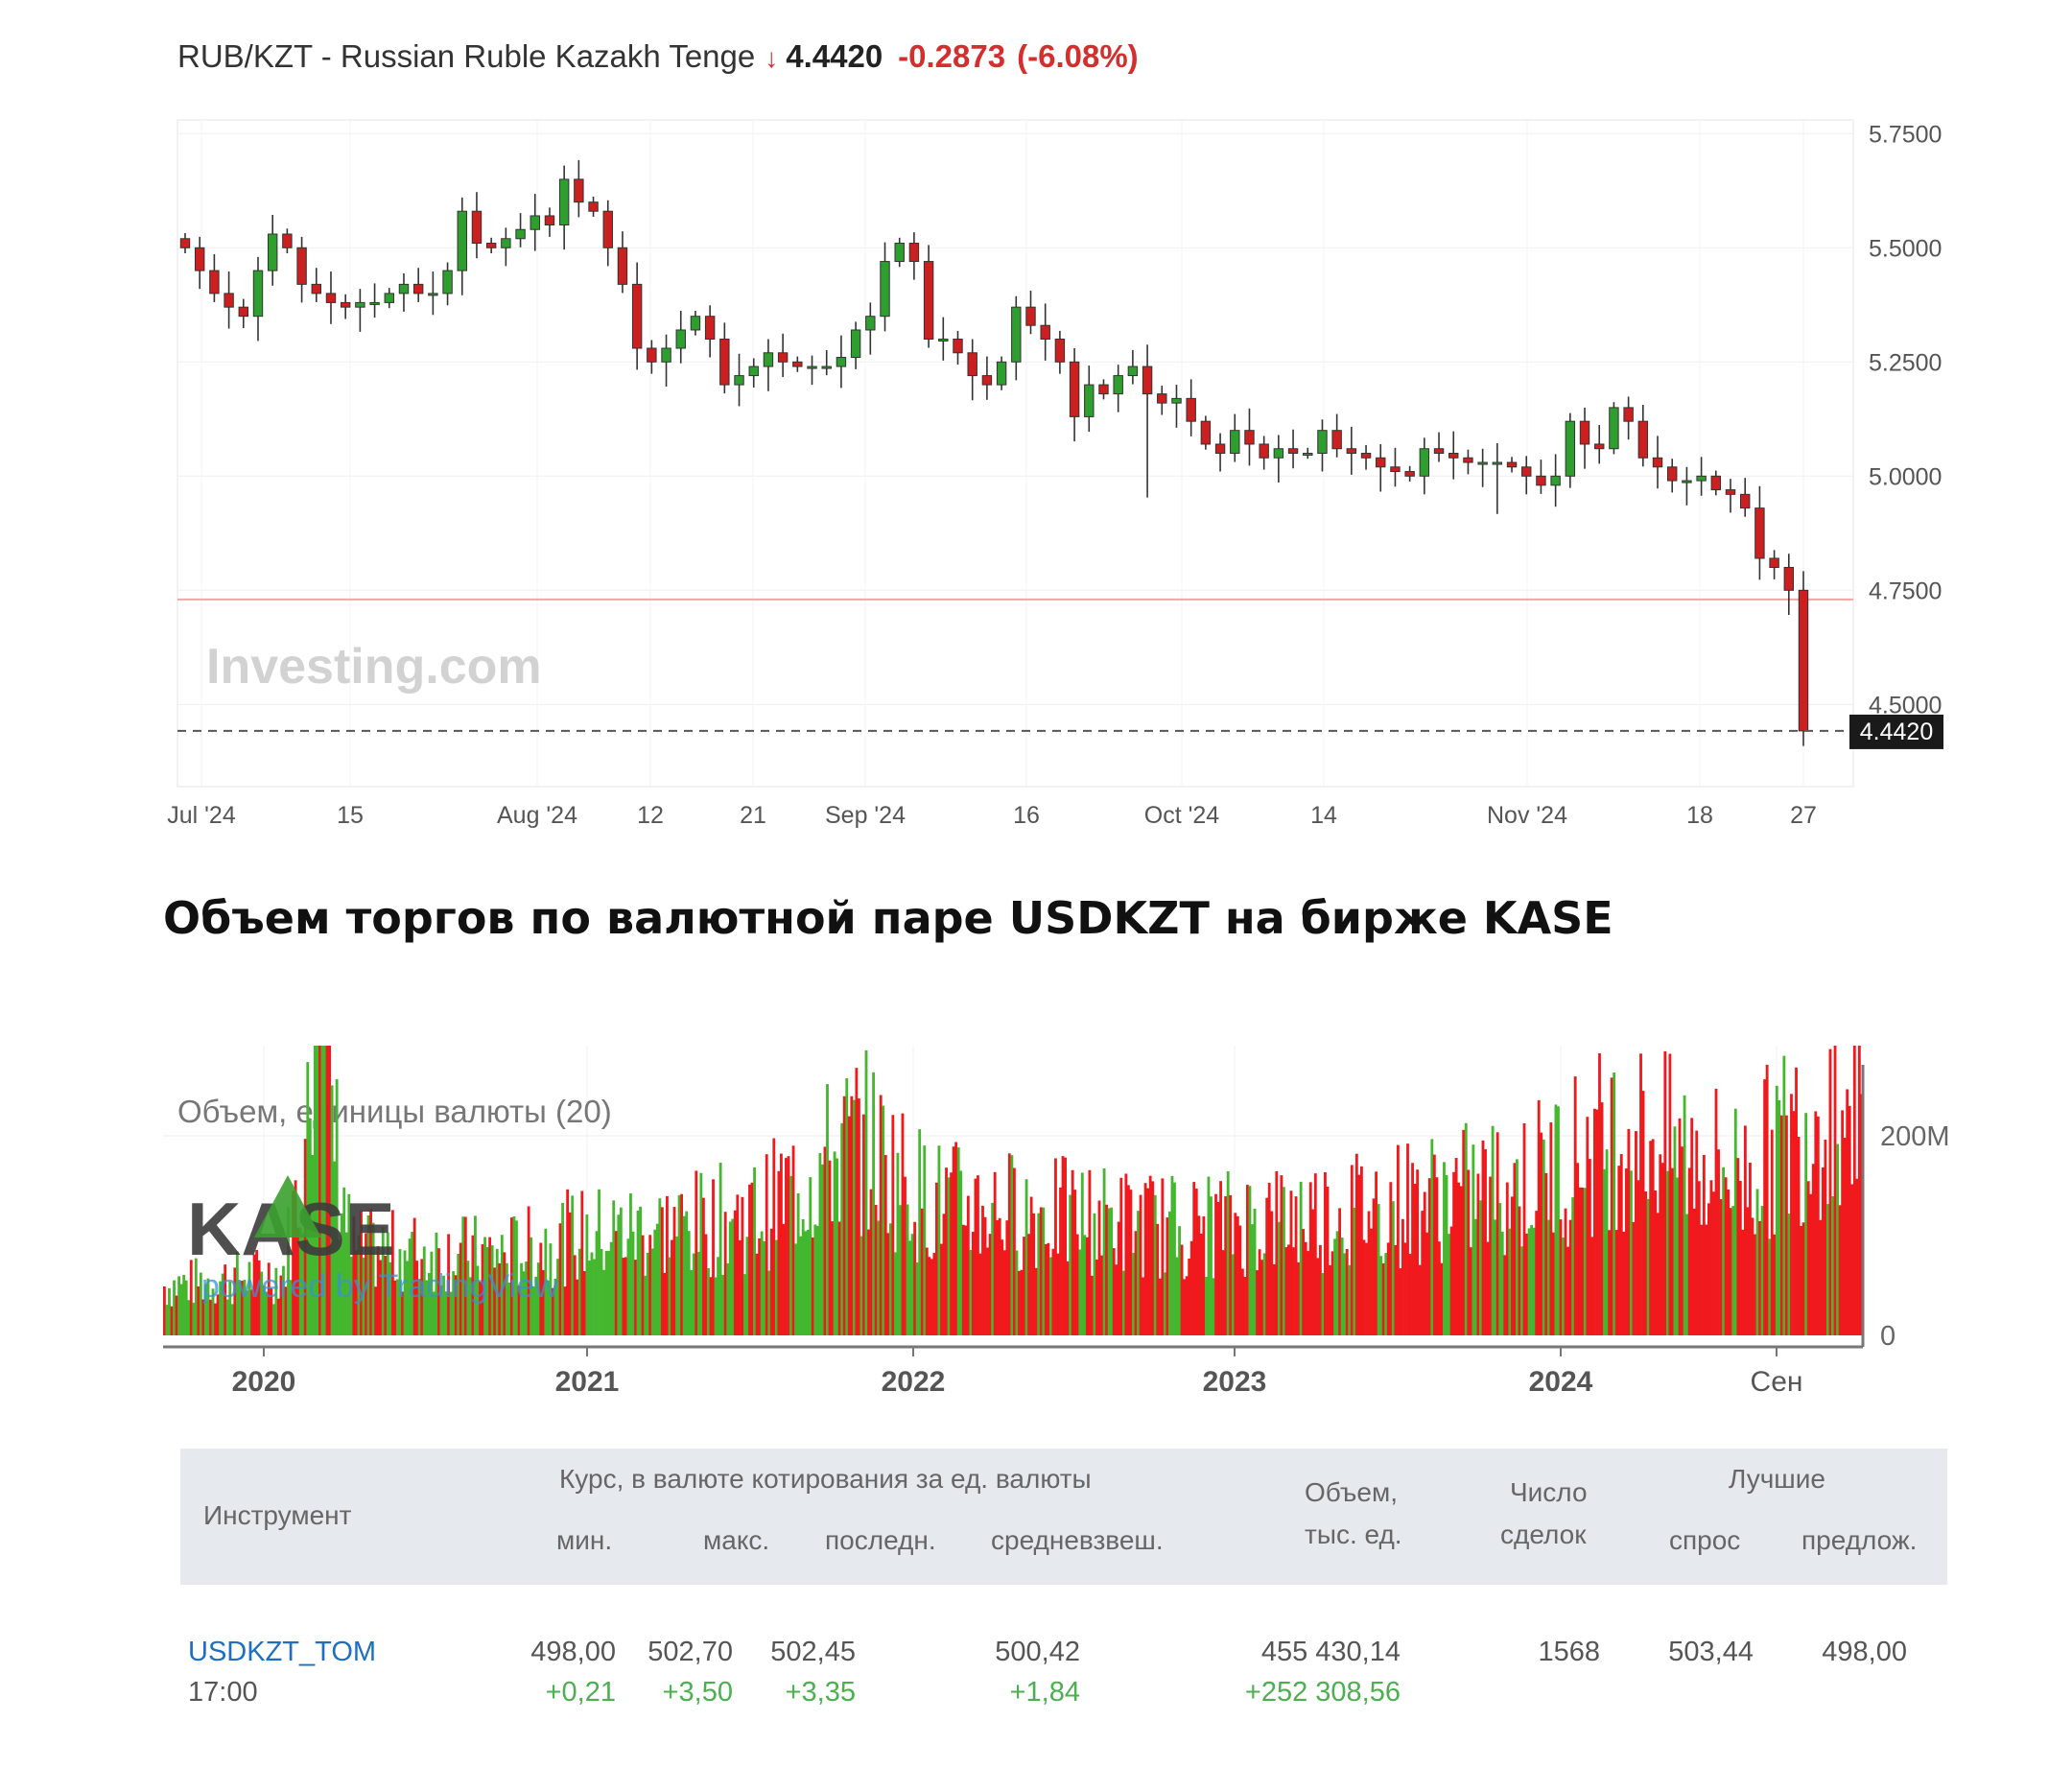 The height and width of the screenshot is (1768, 2072). Describe the element at coordinates (1044, 1692) in the screenshot. I see `cell-wavg-change: +1,84` at that location.